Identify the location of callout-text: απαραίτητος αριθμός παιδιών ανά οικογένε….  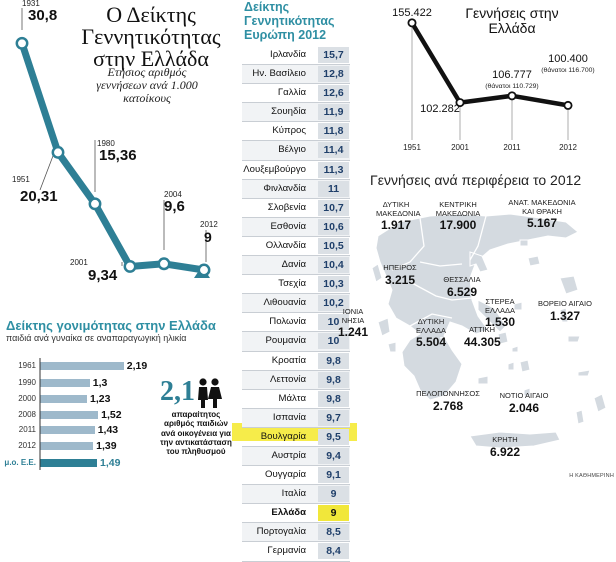
(196, 433).